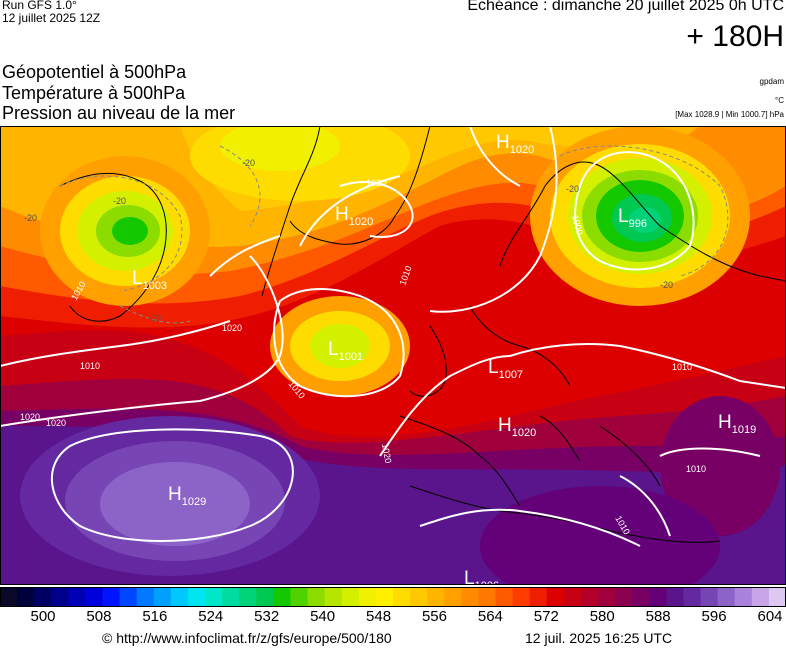  Describe the element at coordinates (658, 616) in the screenshot. I see `scale-tick-label: 588` at that location.